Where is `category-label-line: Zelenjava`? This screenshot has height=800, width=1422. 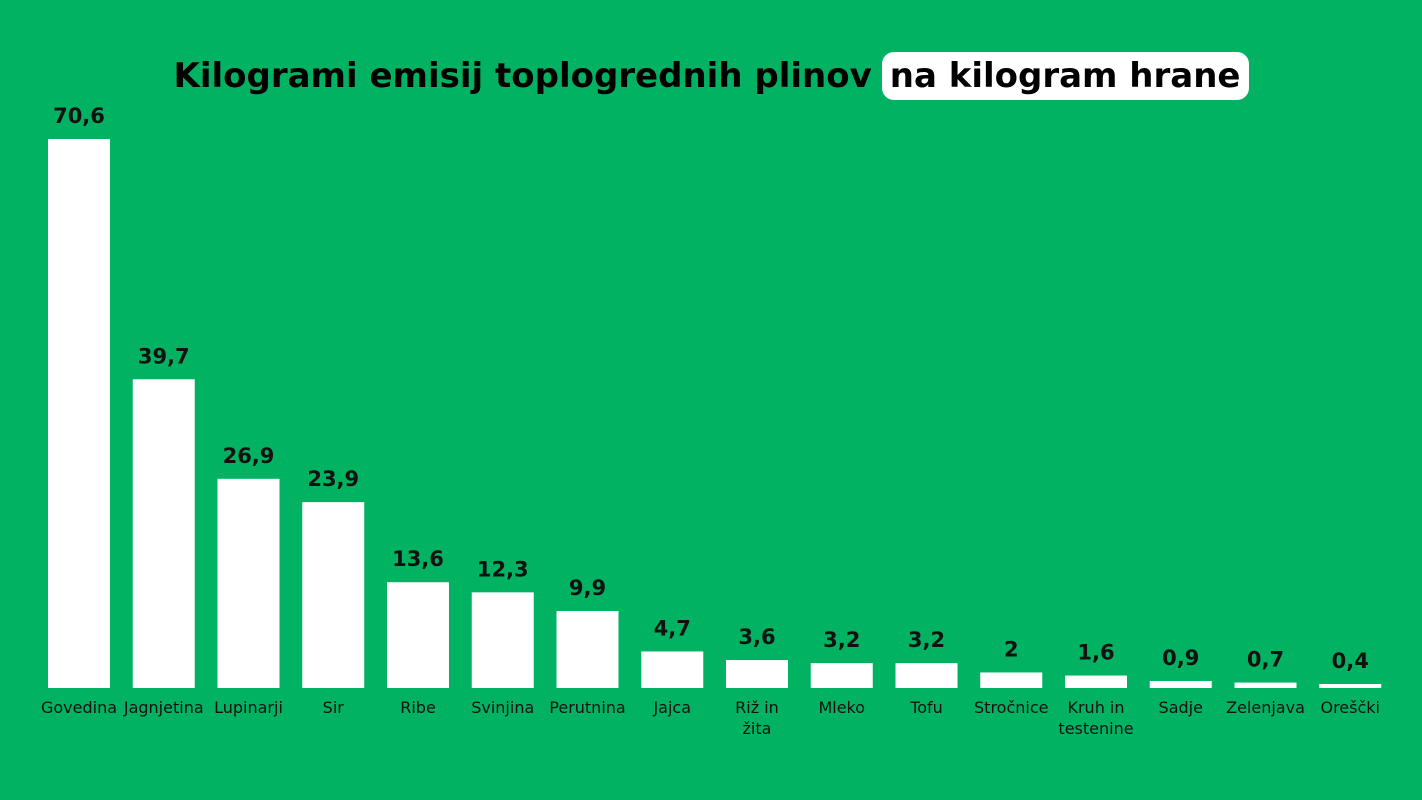
category-label-line: Zelenjava is located at coordinates (1265, 707).